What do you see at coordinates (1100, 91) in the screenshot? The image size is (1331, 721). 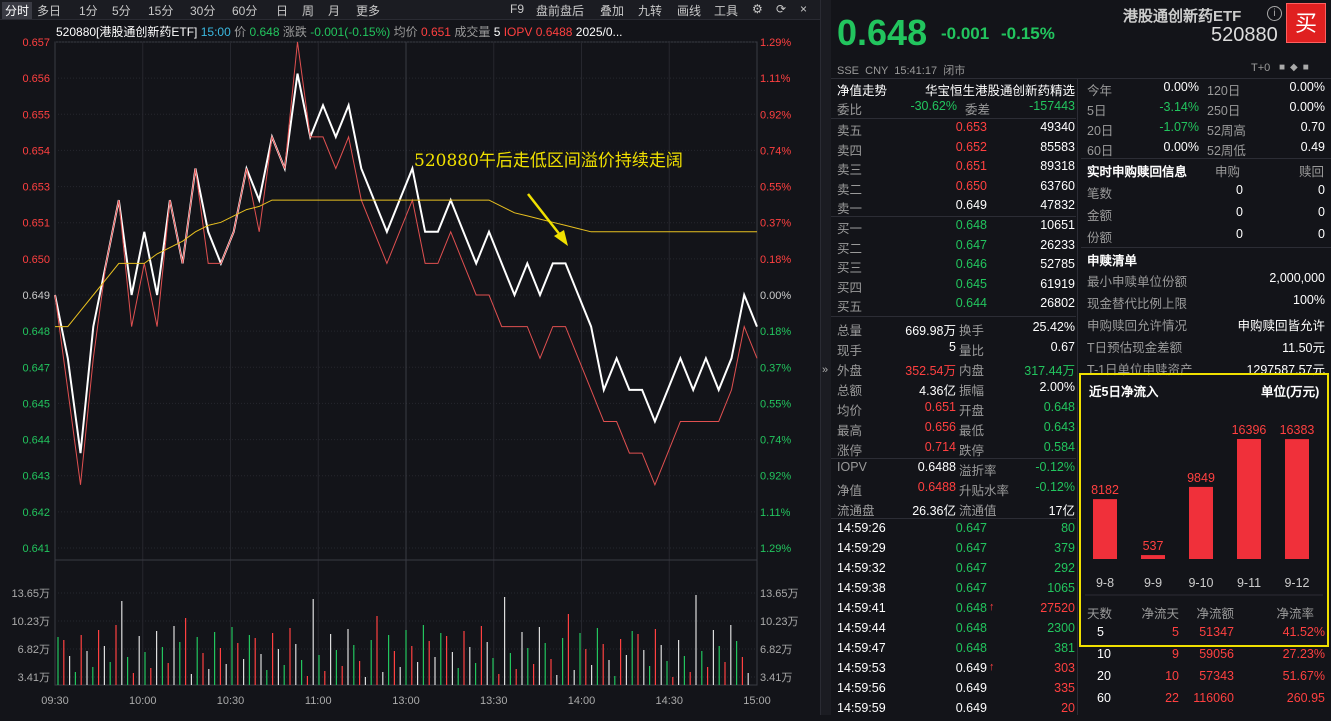 I see `perf-label: 今年` at bounding box center [1100, 91].